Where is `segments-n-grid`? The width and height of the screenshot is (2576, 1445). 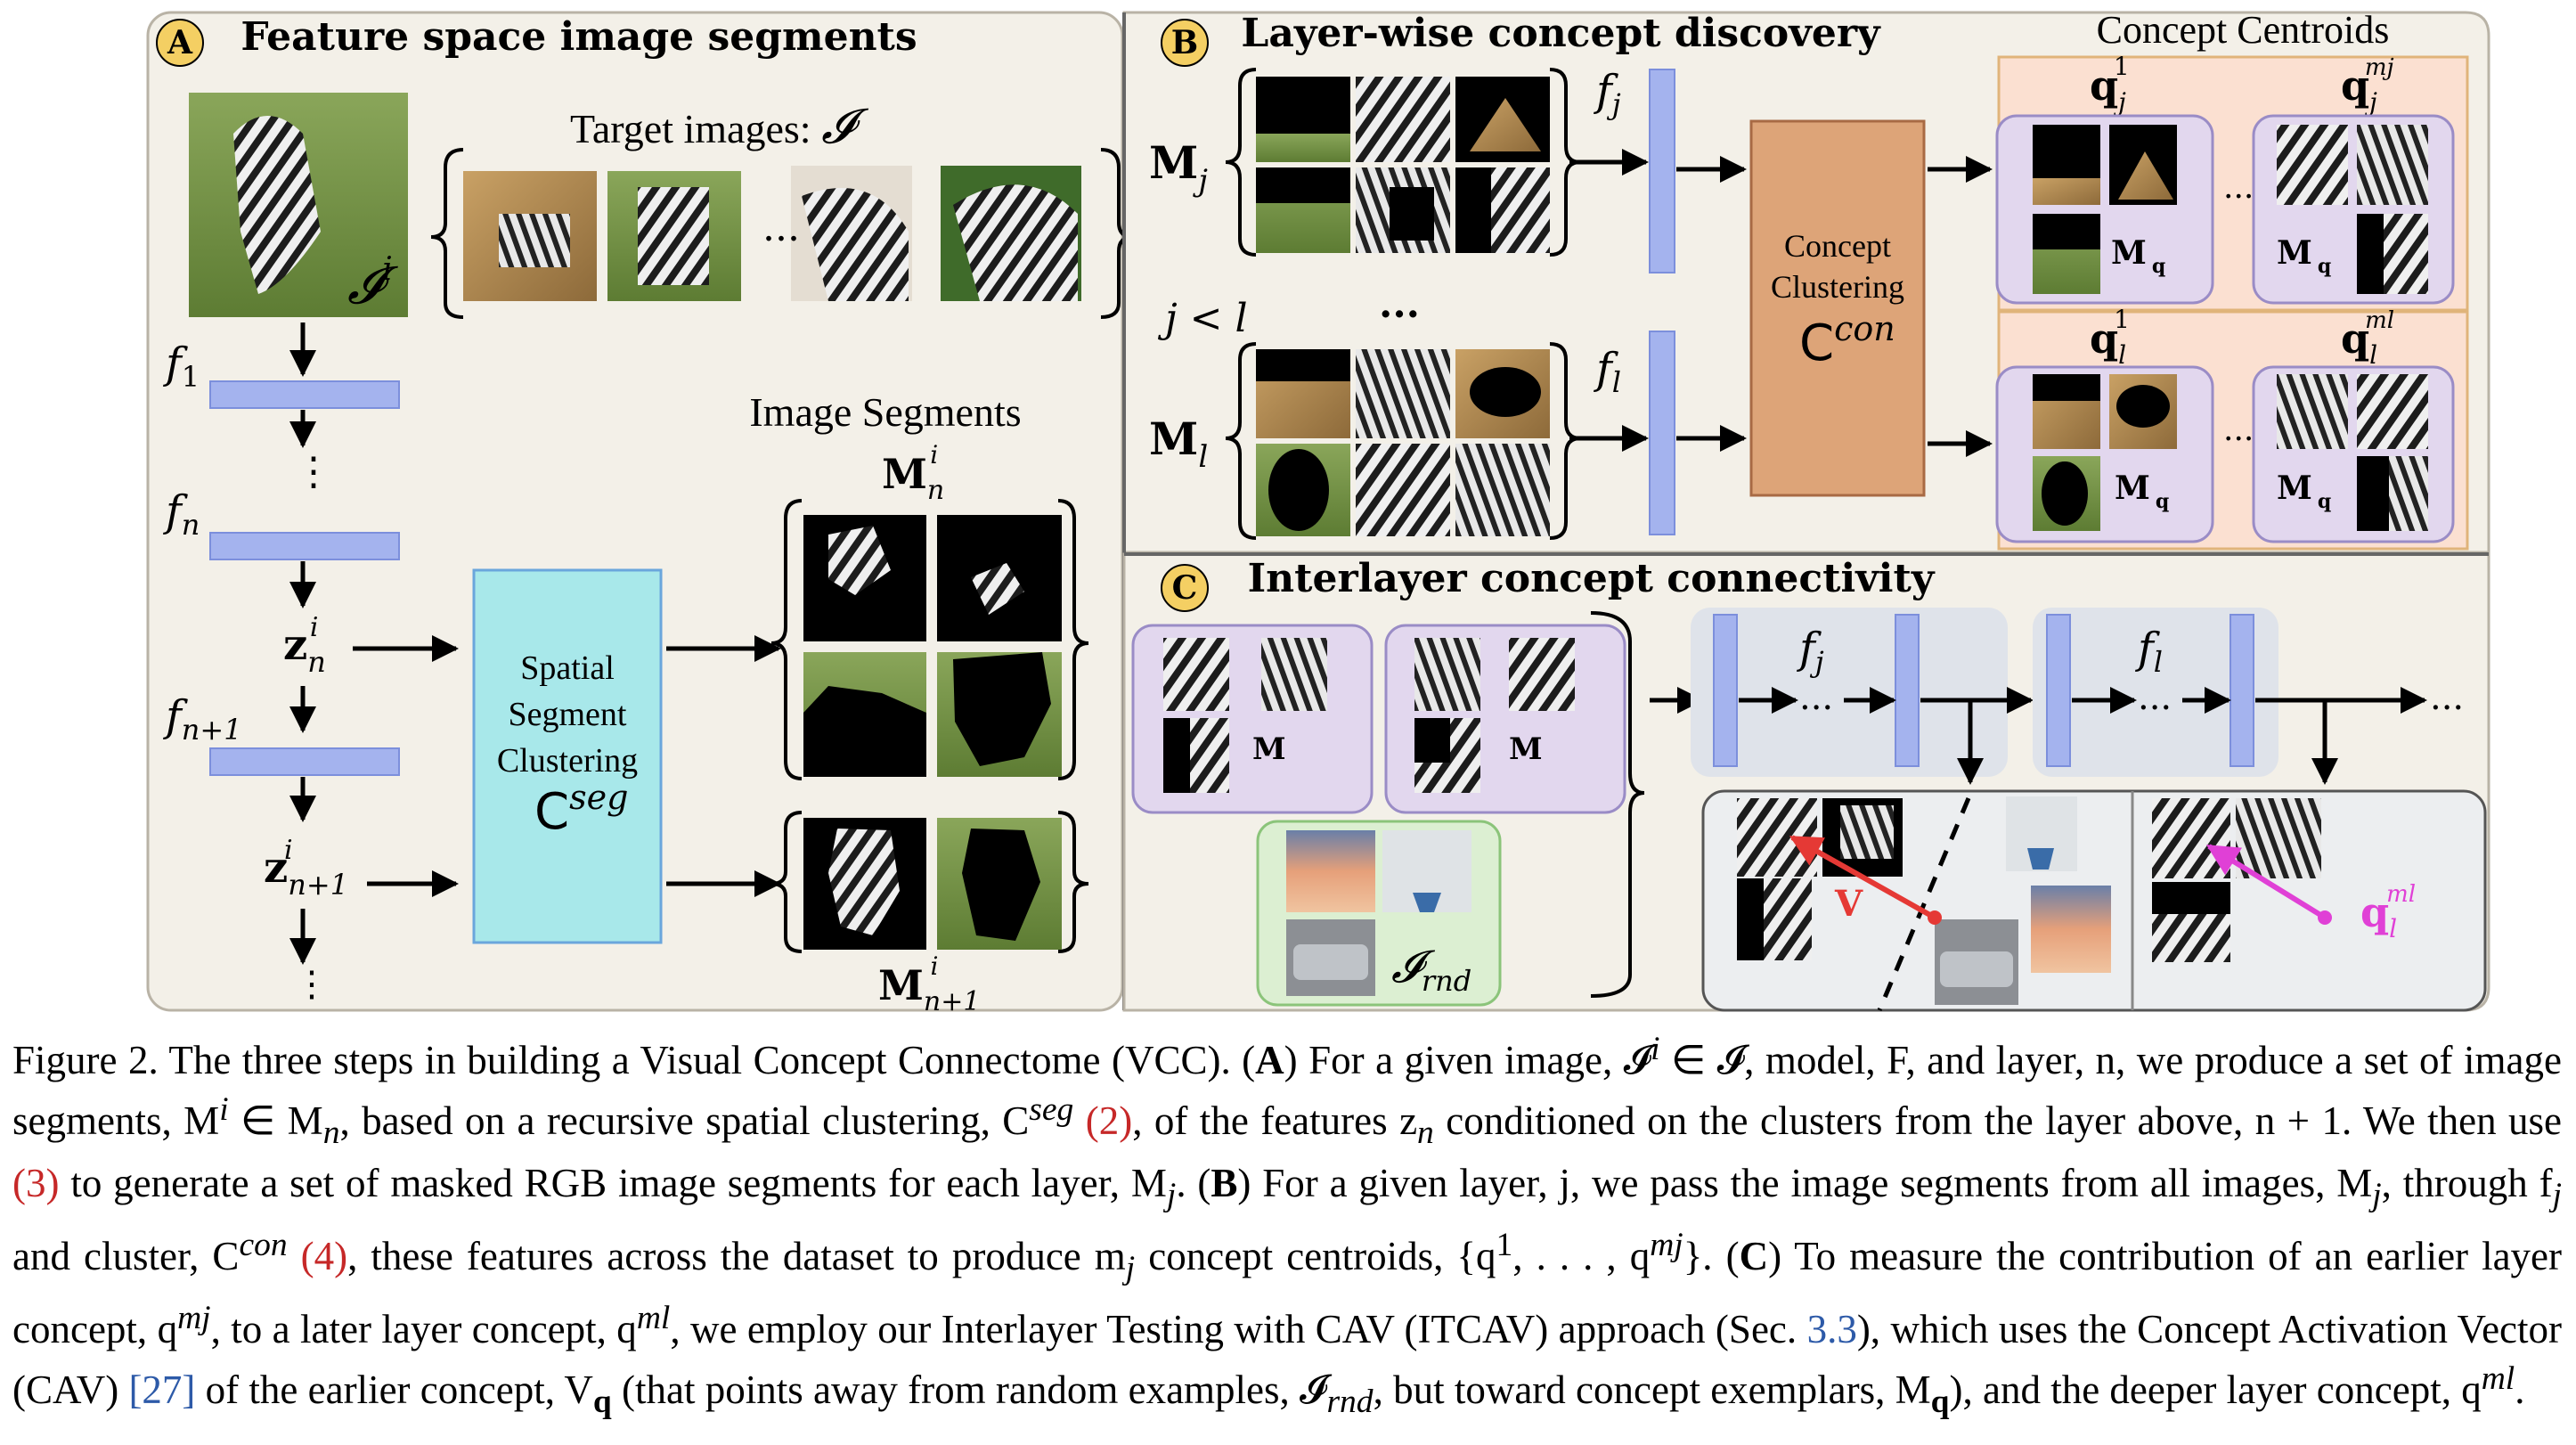
segments-n-grid is located at coordinates (933, 646).